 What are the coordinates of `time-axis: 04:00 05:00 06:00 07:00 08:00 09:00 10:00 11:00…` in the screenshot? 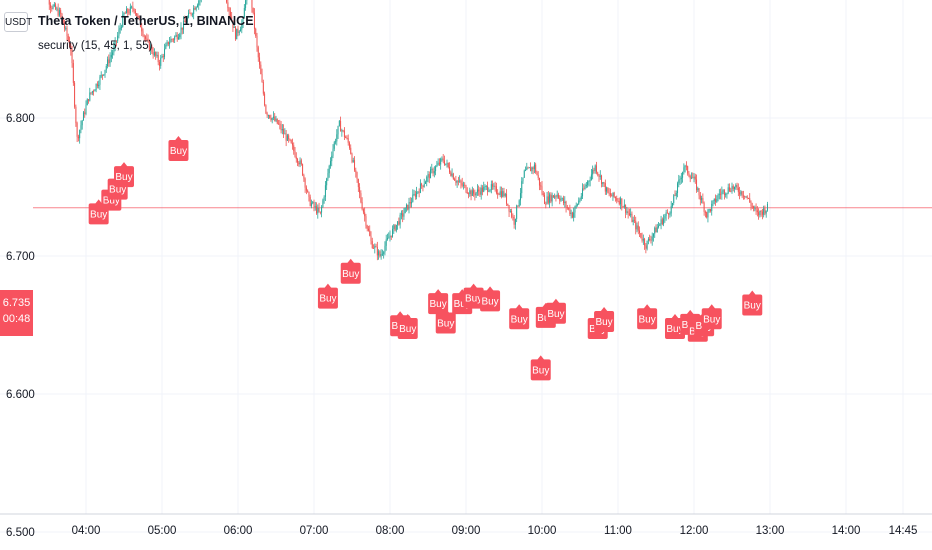 It's located at (466, 525).